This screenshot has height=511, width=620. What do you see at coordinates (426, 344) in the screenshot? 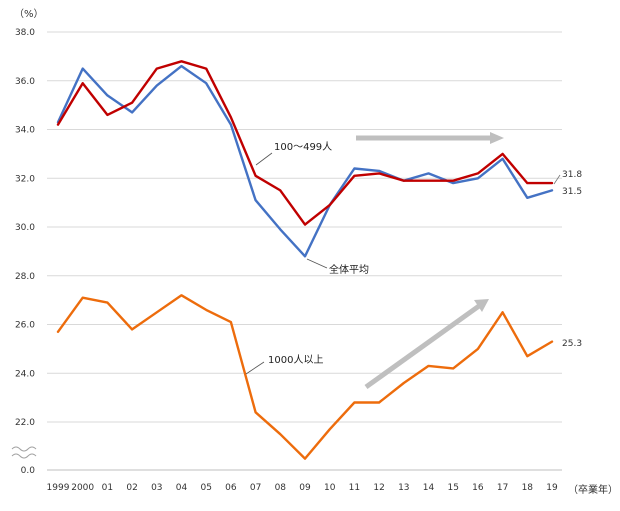
I see `rising-trend-arrow` at bounding box center [426, 344].